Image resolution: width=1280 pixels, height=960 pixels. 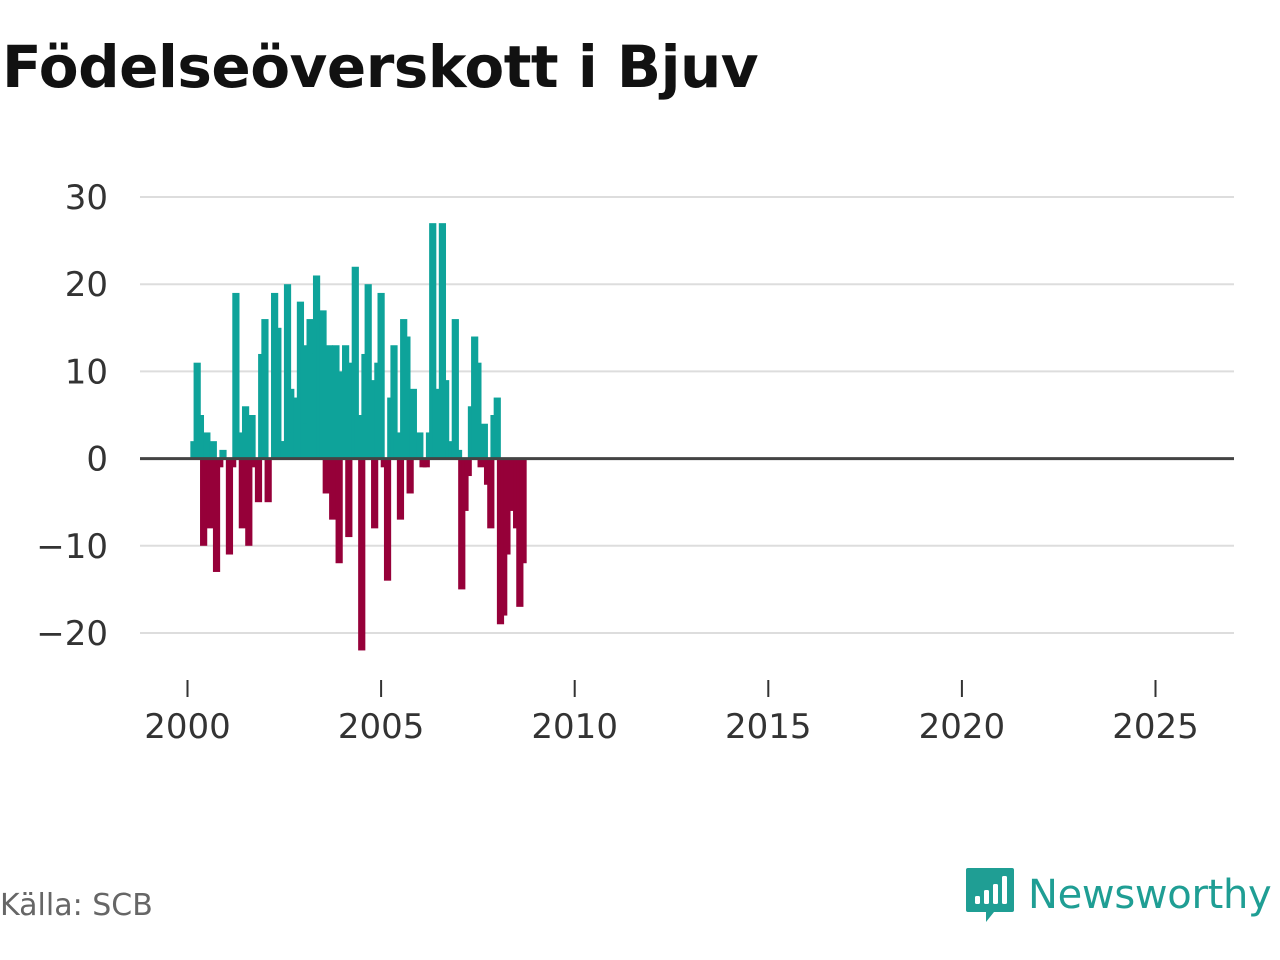 What do you see at coordinates (86, 198) in the screenshot?
I see `y-tick-label: 30` at bounding box center [86, 198].